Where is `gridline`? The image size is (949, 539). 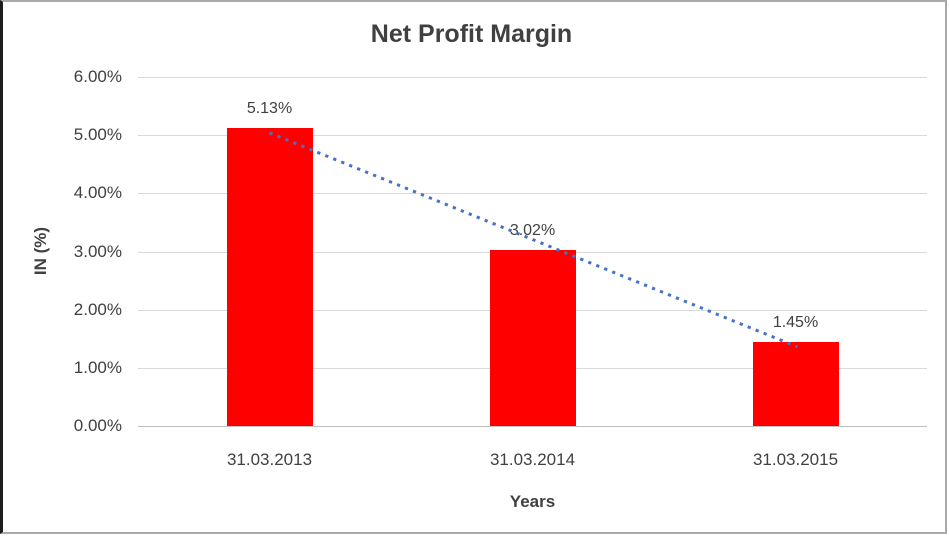
gridline is located at coordinates (532, 77).